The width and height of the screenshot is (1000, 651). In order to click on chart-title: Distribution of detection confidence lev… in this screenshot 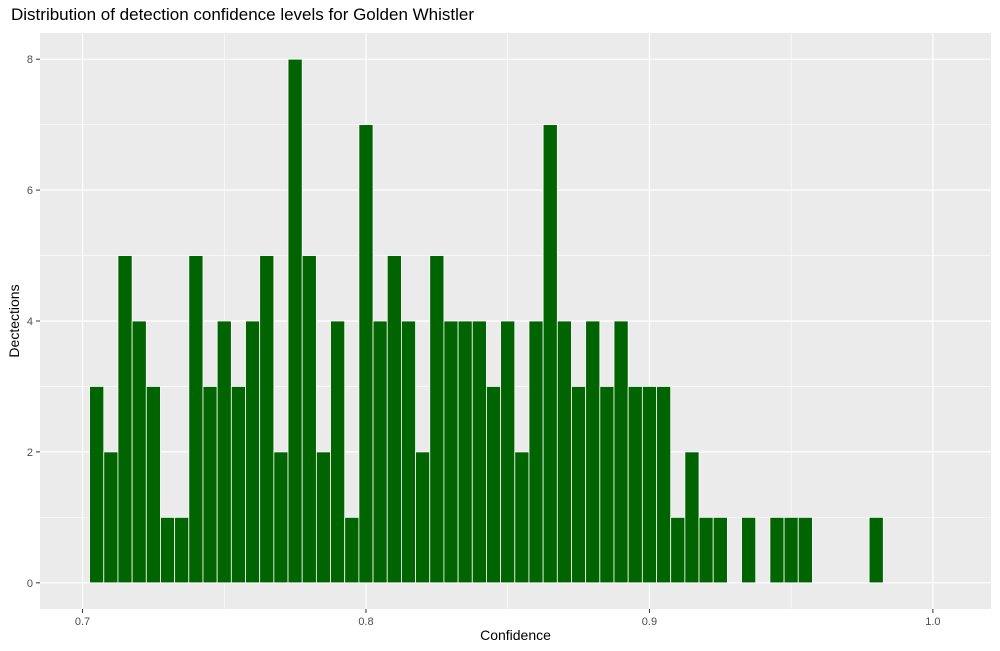, I will do `click(242, 14)`.